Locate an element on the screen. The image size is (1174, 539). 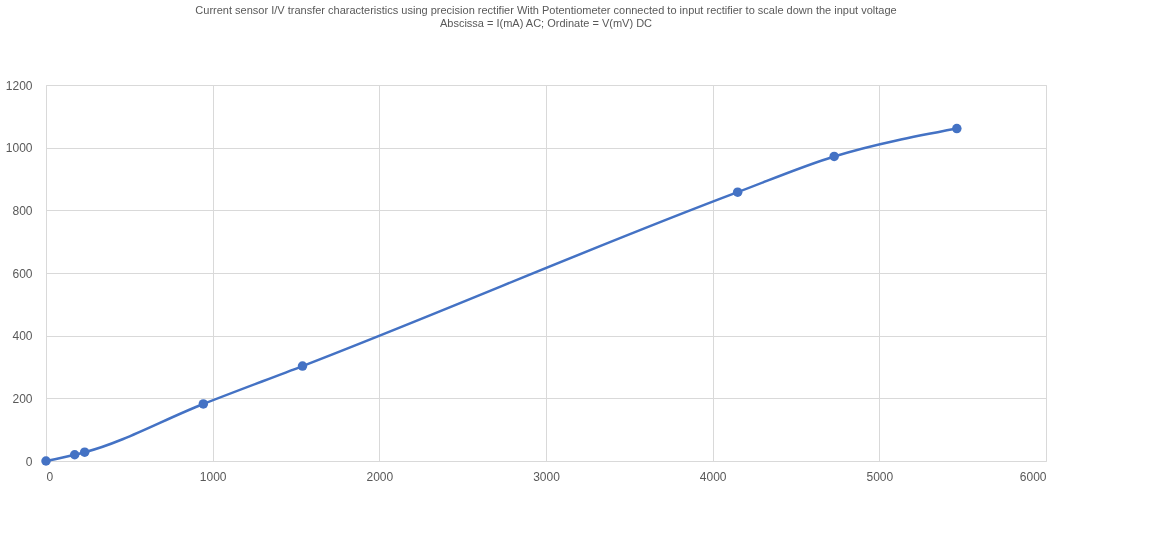
x-tick-label: 5000 is located at coordinates (880, 476).